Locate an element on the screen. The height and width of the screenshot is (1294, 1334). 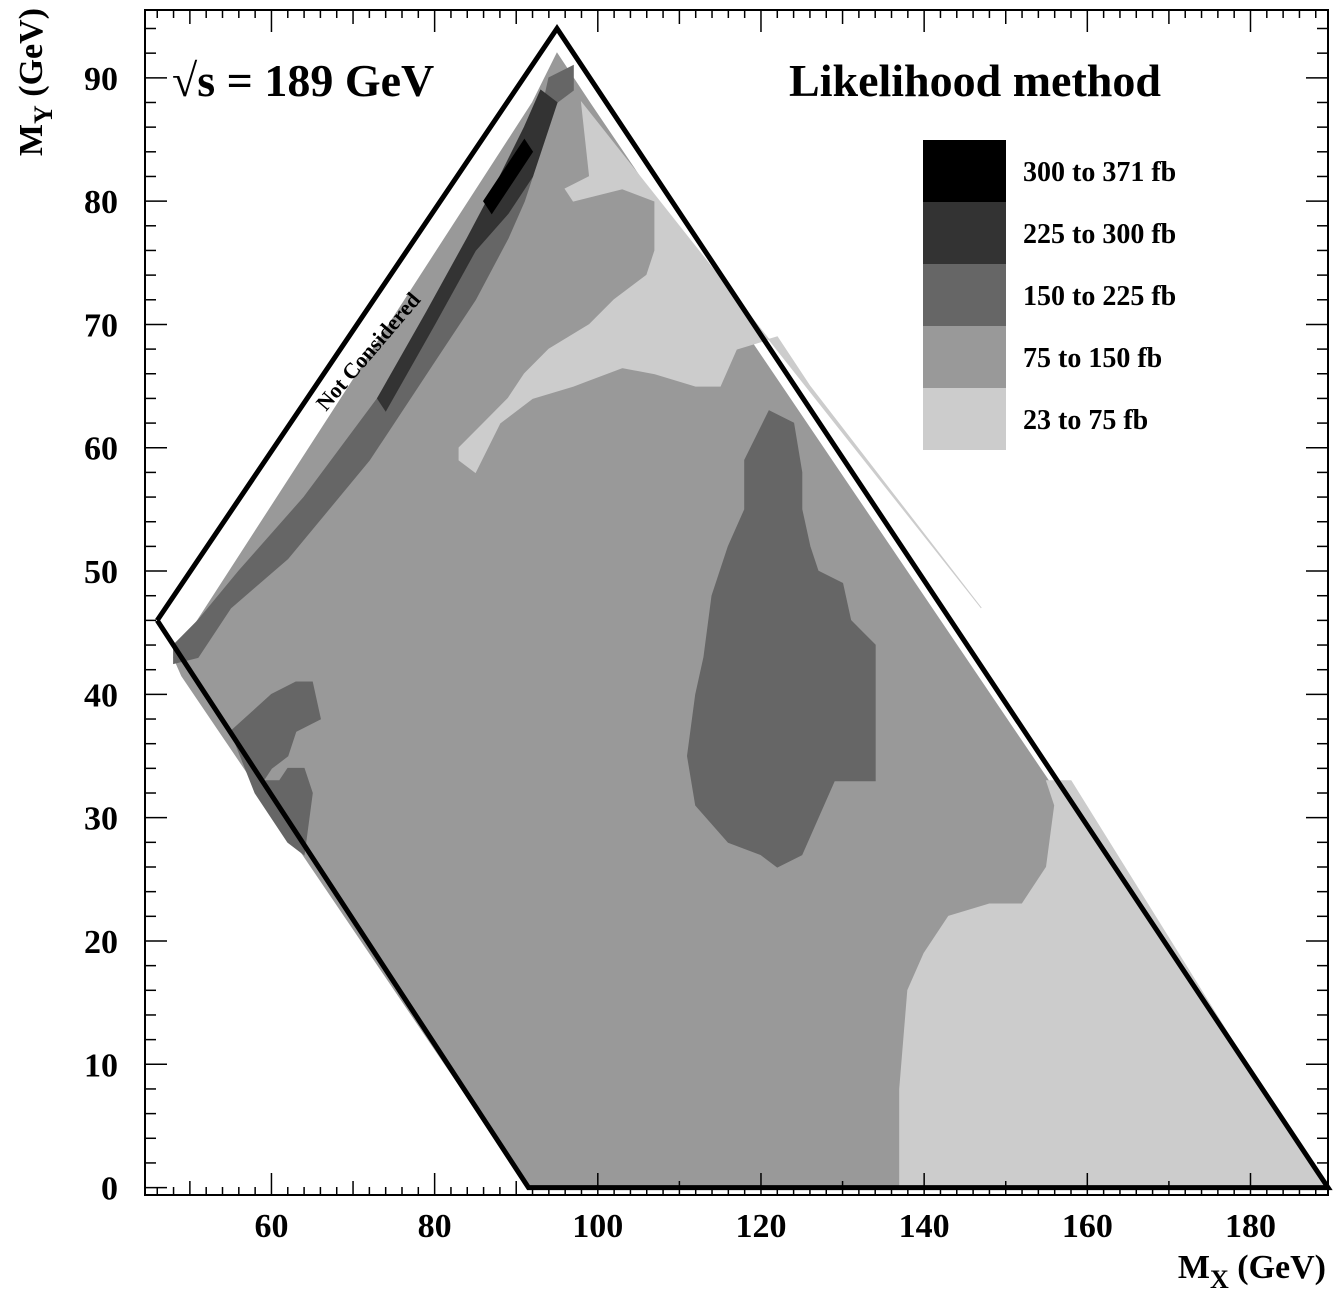
y-axis-title-group: MY (GeV) is located at coordinates (35, 82).